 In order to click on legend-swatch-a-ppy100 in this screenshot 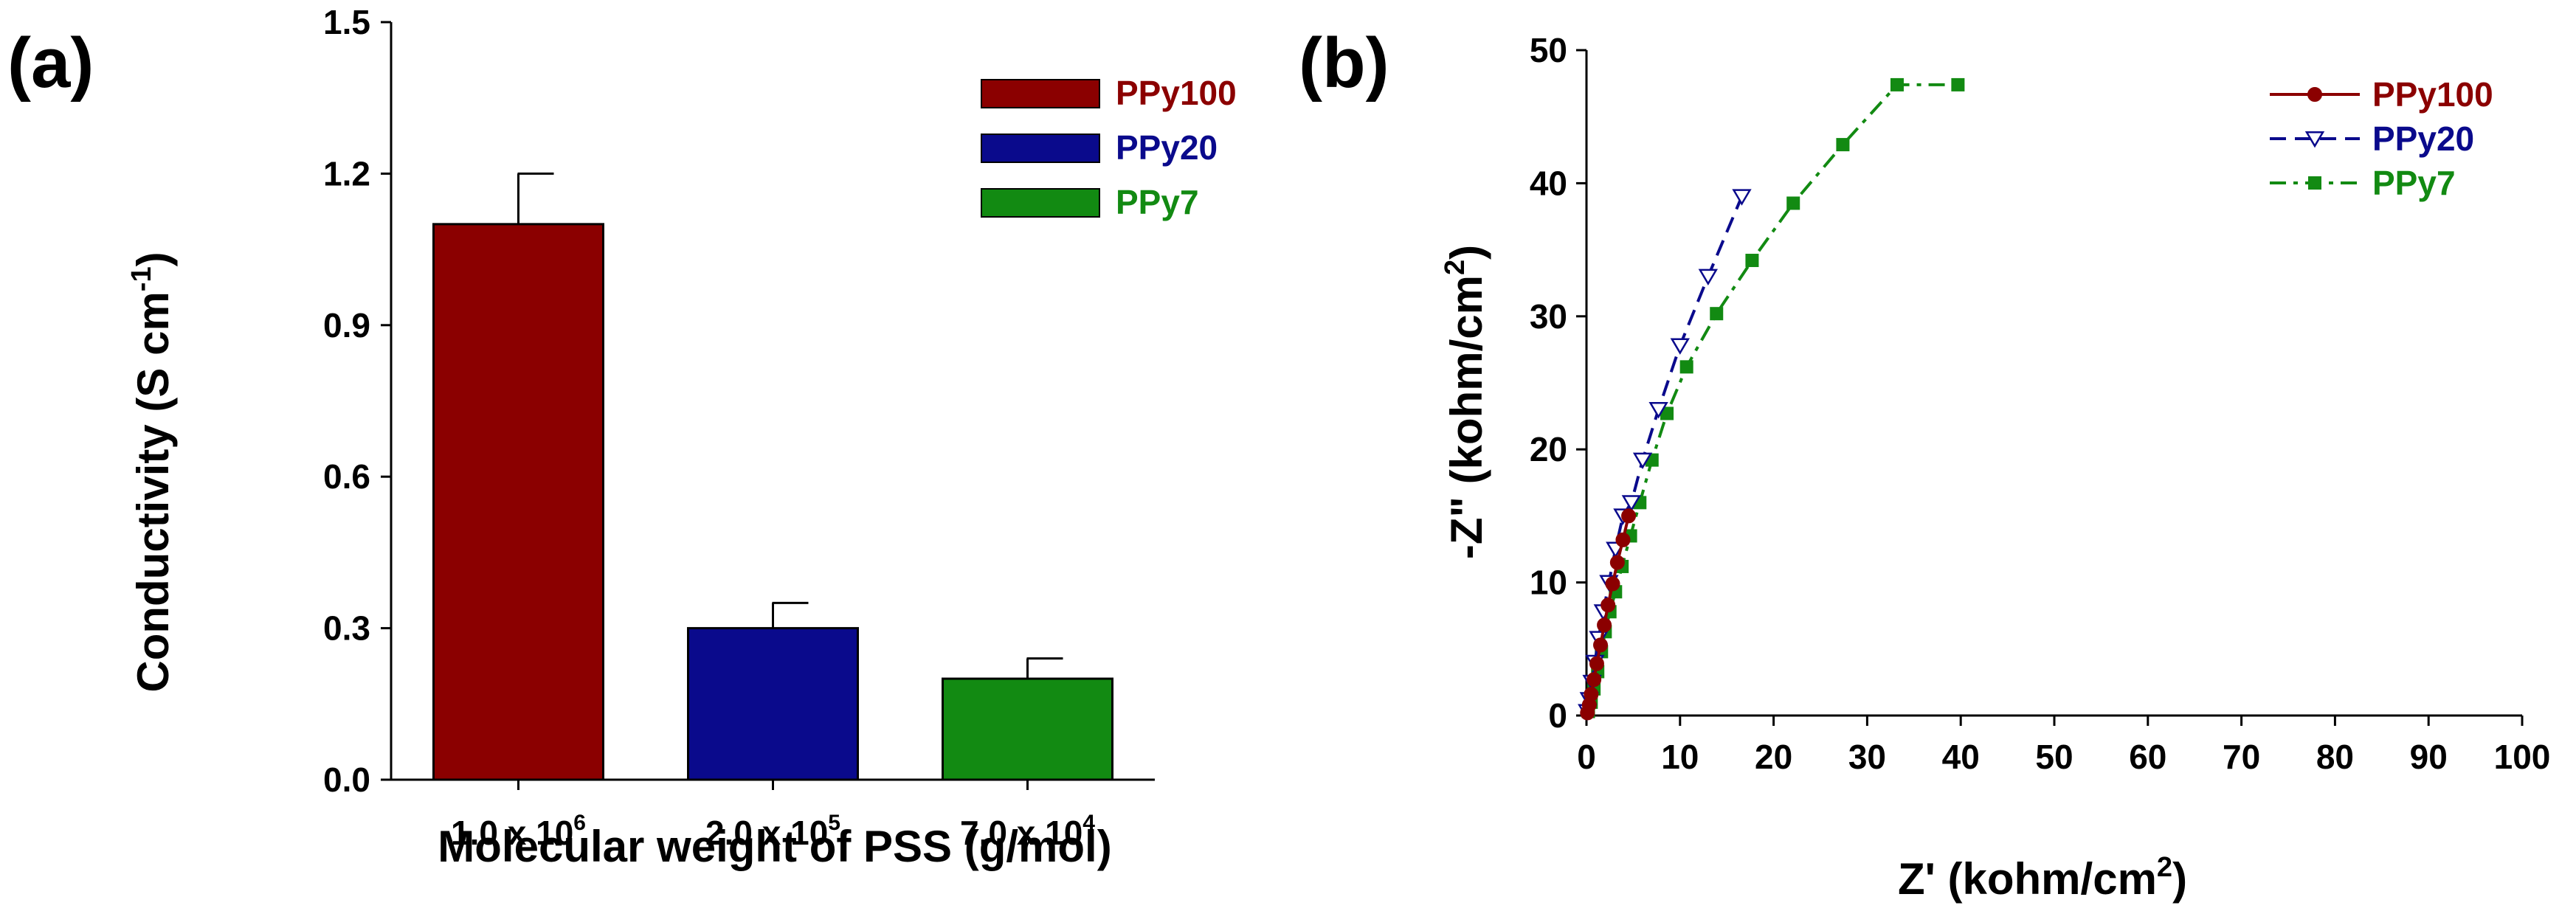, I will do `click(1040, 93)`.